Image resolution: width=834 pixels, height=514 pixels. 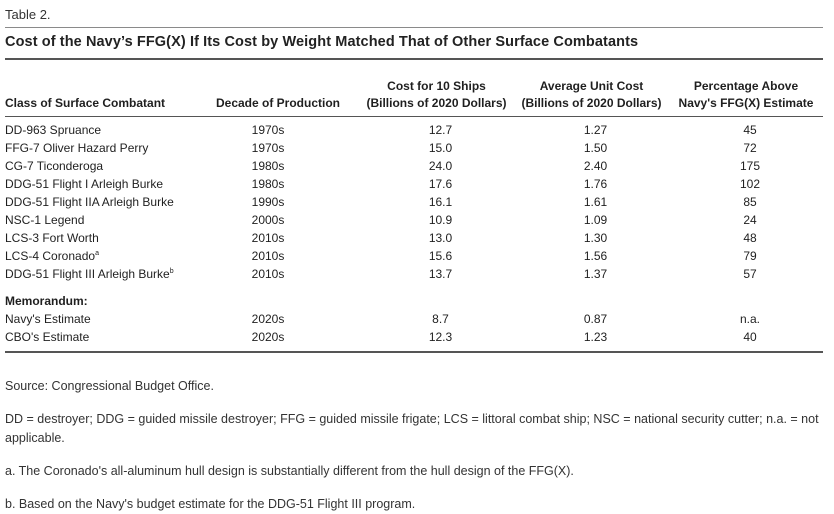 I want to click on memo-table-row: CBO's Estimate 2020s 12.3 1.23 40, so click(x=414, y=339).